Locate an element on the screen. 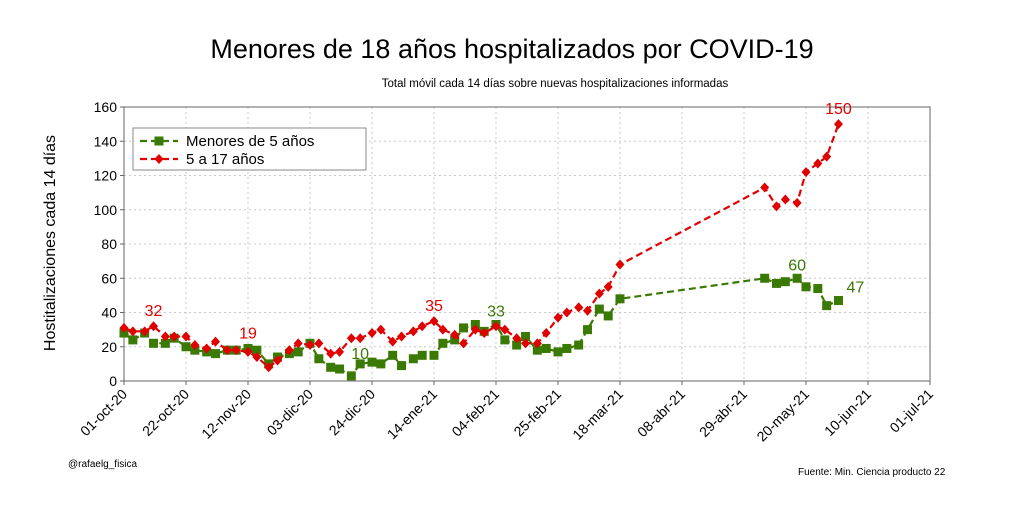 This screenshot has height=512, width=1024. data-label: 33 is located at coordinates (496, 311).